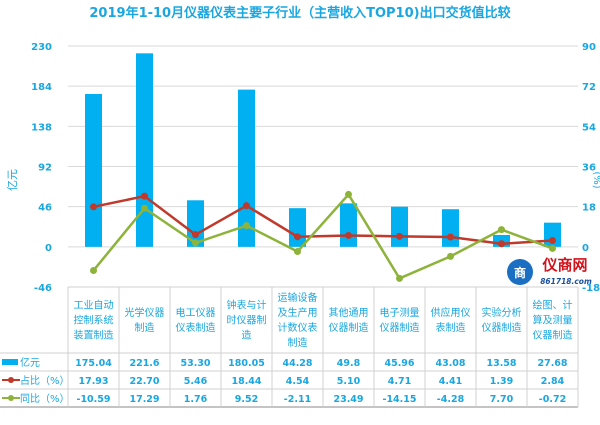 The height and width of the screenshot is (425, 600). Describe the element at coordinates (93, 363) in the screenshot. I see `data-label: 175.04` at that location.